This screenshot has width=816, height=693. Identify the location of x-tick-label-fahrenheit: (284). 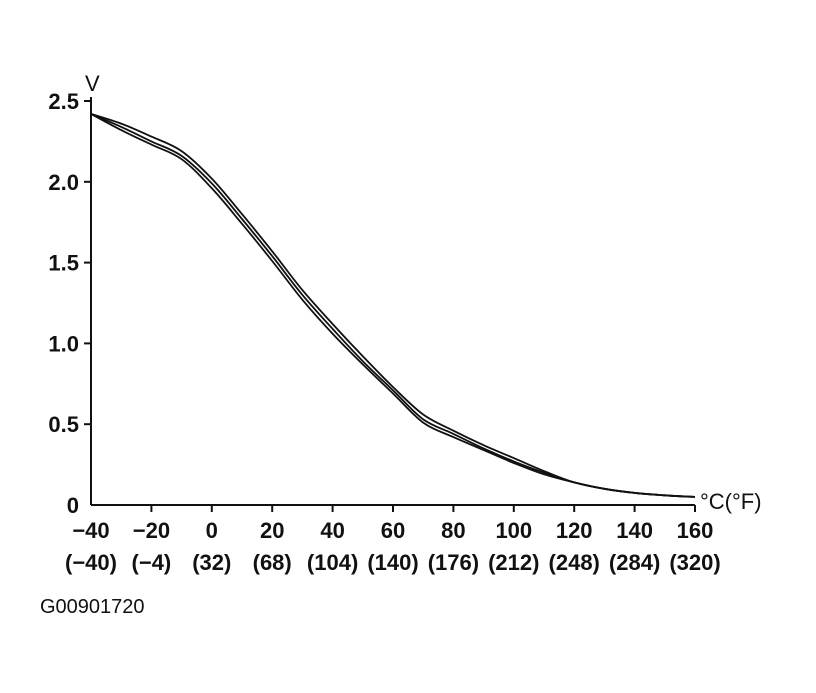
(634, 562).